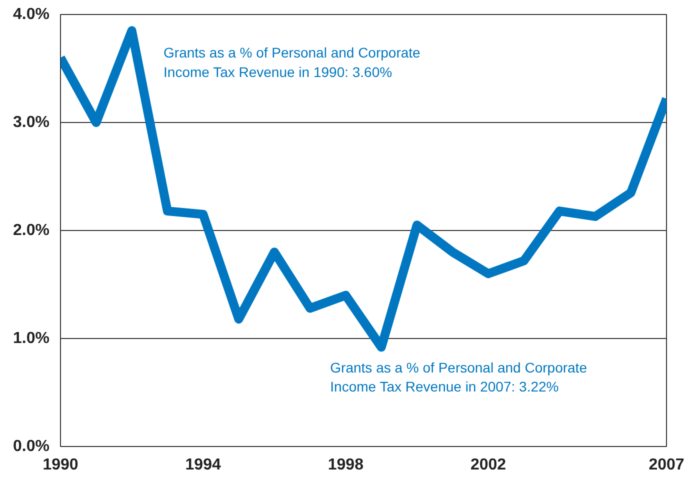 This screenshot has width=696, height=487. Describe the element at coordinates (31, 230) in the screenshot. I see `y-tick-label: 2.0%` at that location.